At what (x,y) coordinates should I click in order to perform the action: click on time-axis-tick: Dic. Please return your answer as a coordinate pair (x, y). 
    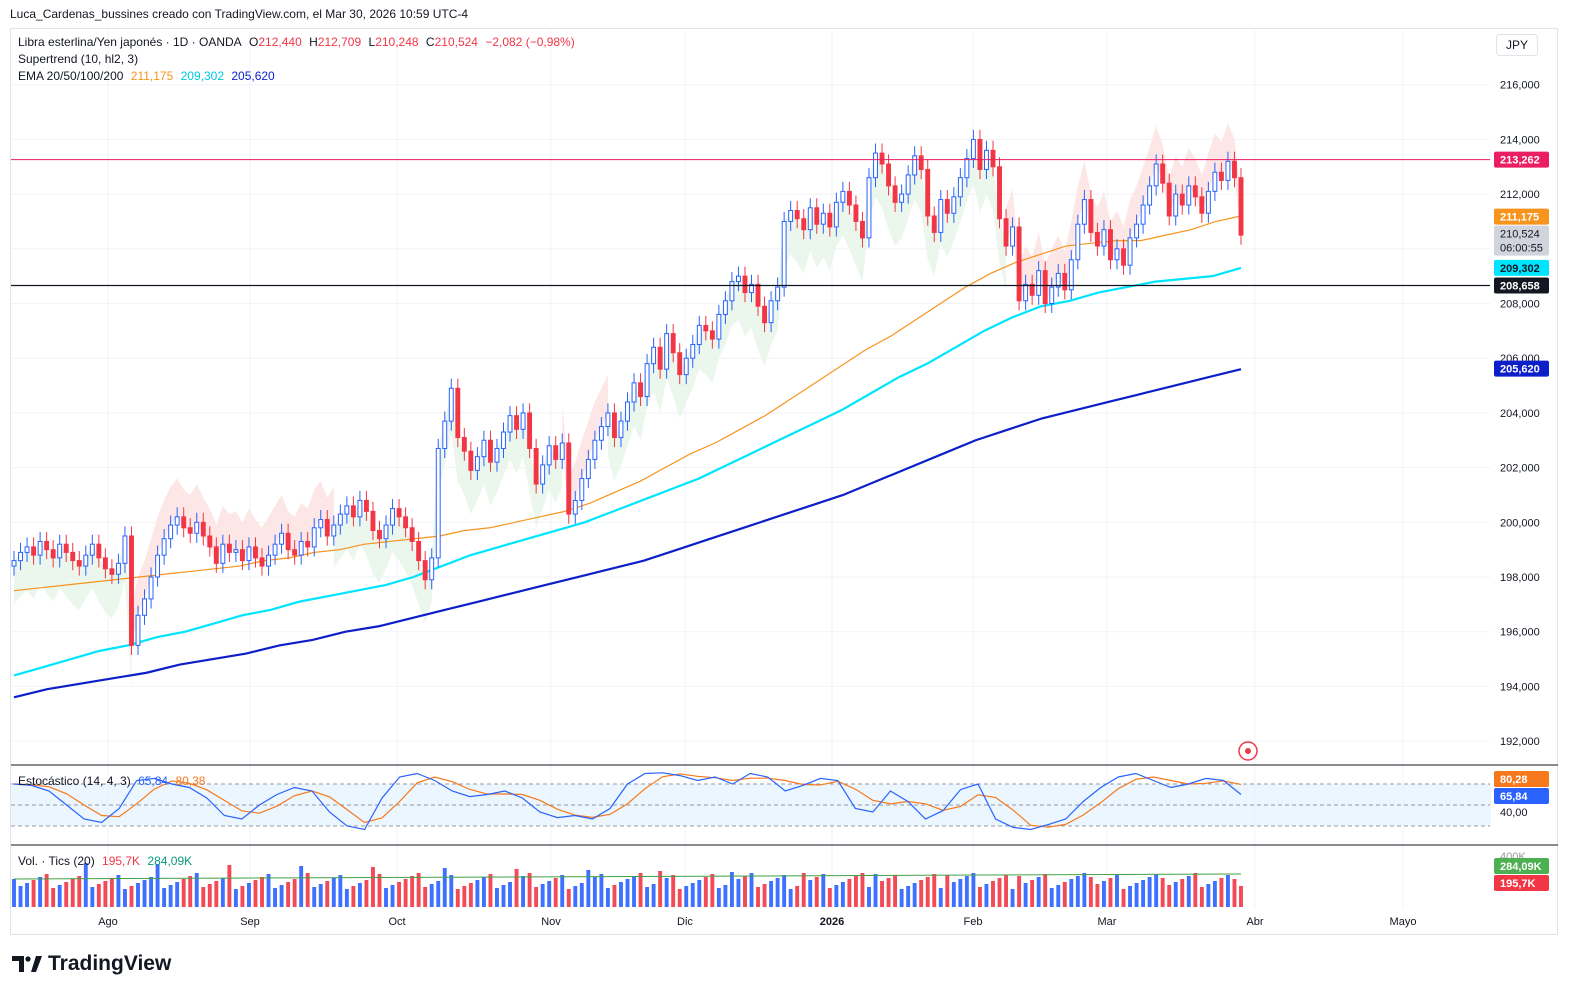
    Looking at the image, I should click on (685, 922).